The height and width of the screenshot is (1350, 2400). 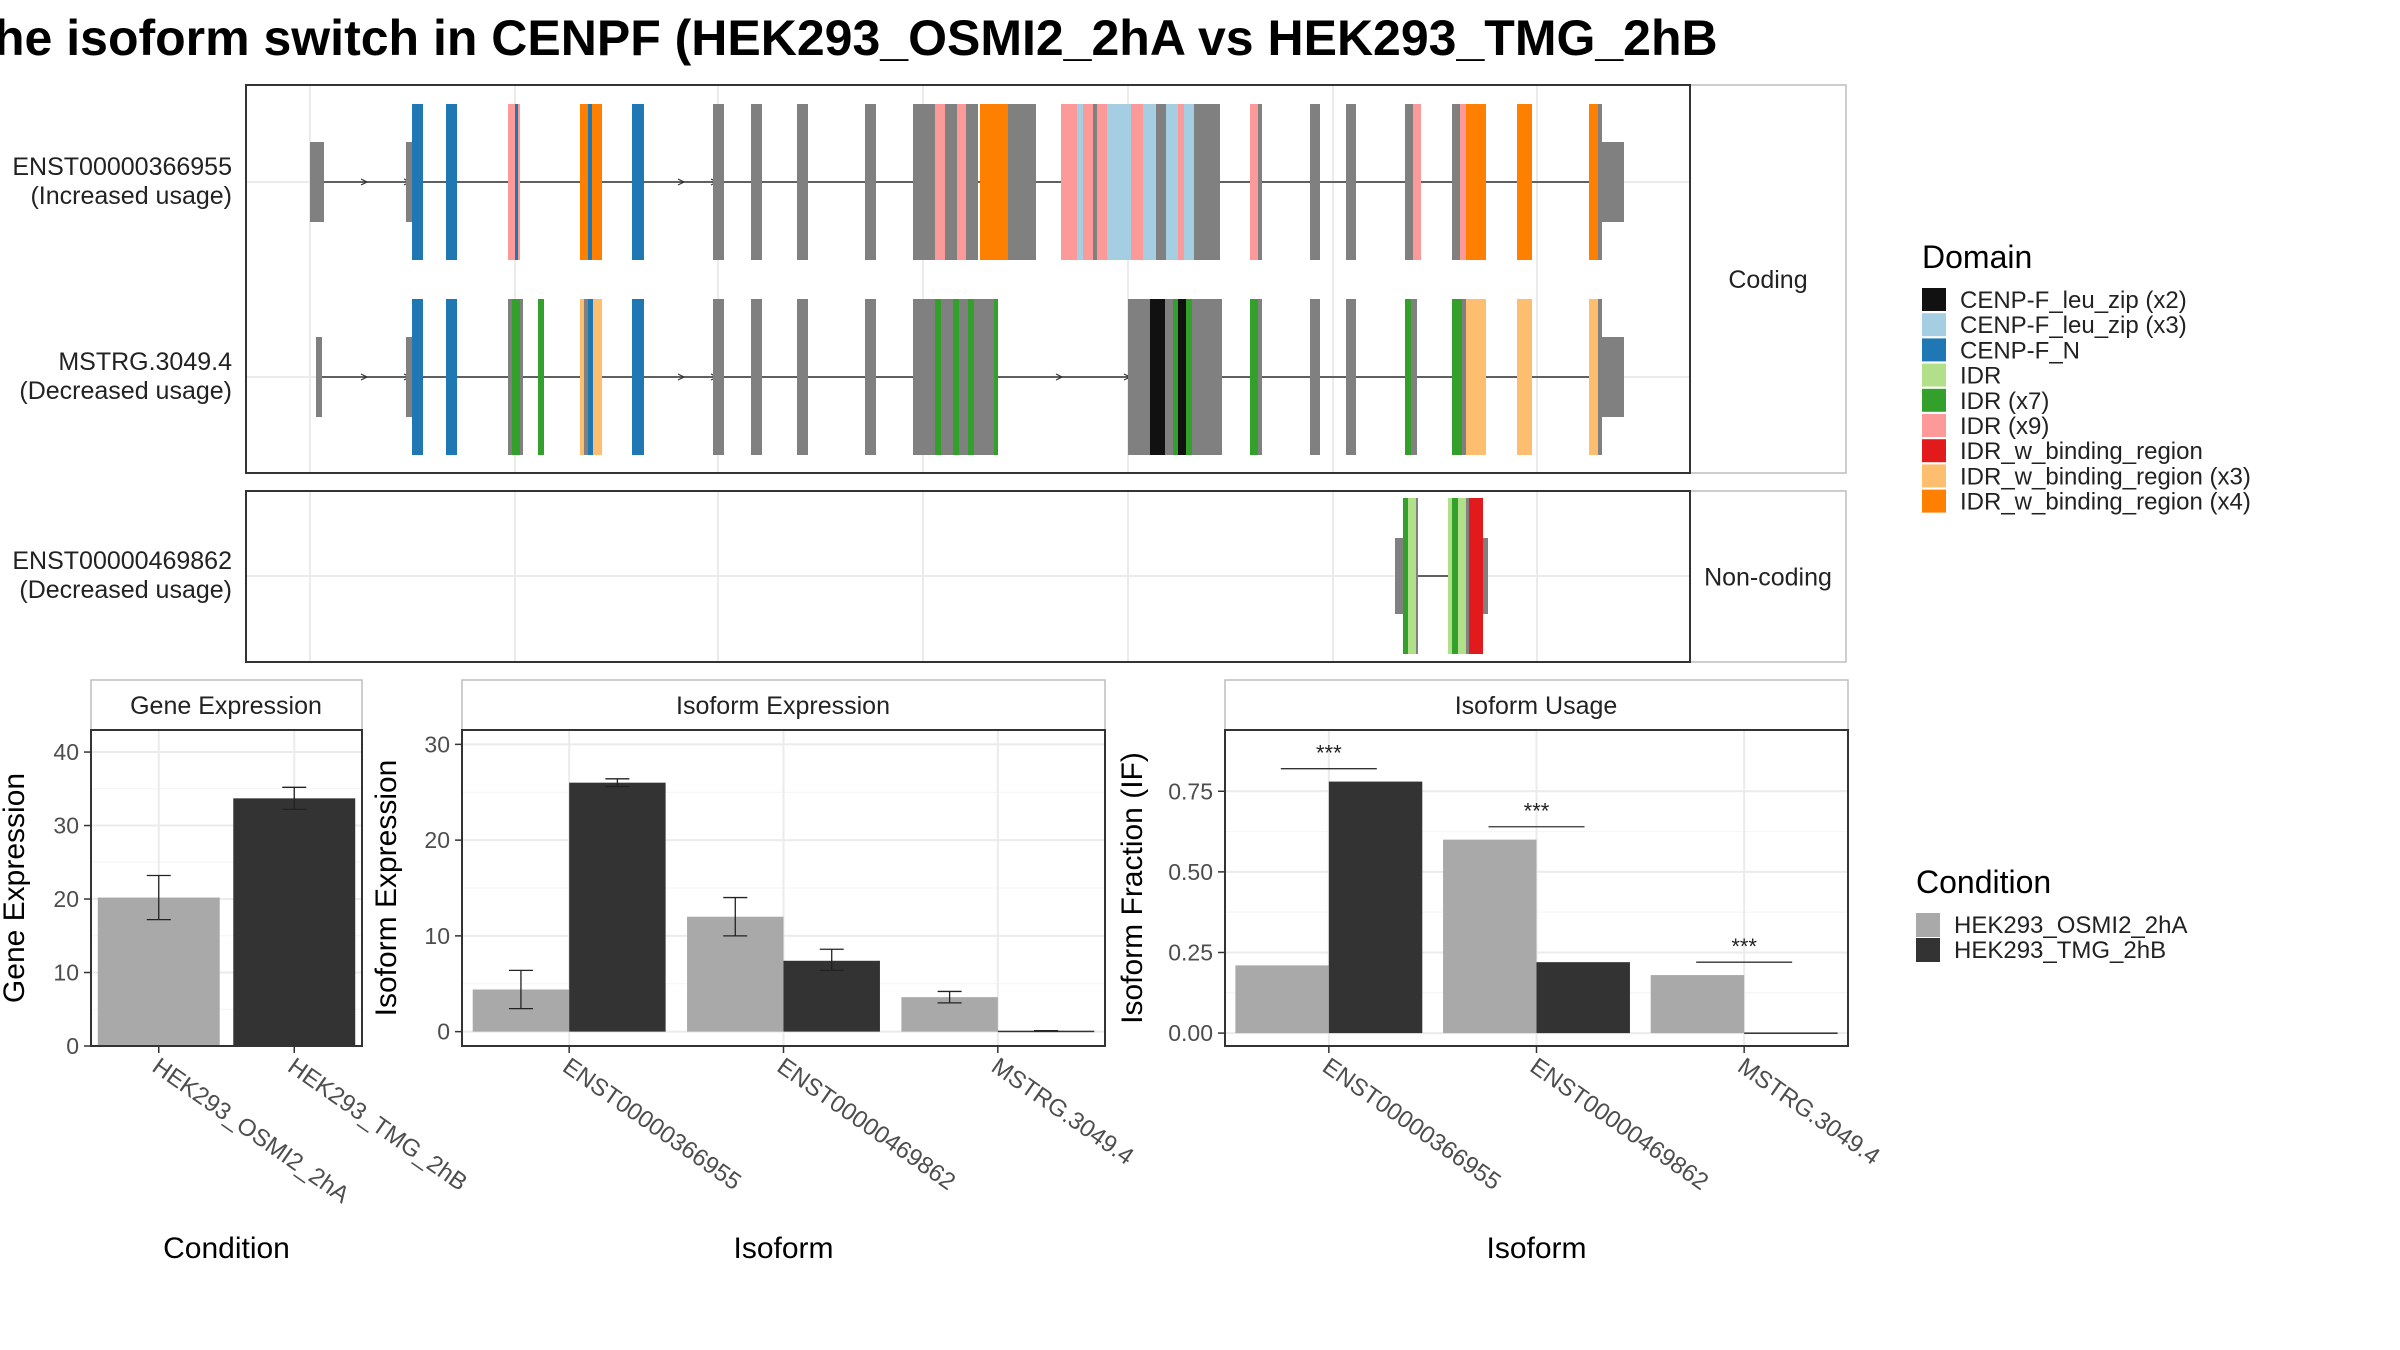 What do you see at coordinates (2105, 476) in the screenshot?
I see `domain-legend-label: IDR_w_binding_region (x3)` at bounding box center [2105, 476].